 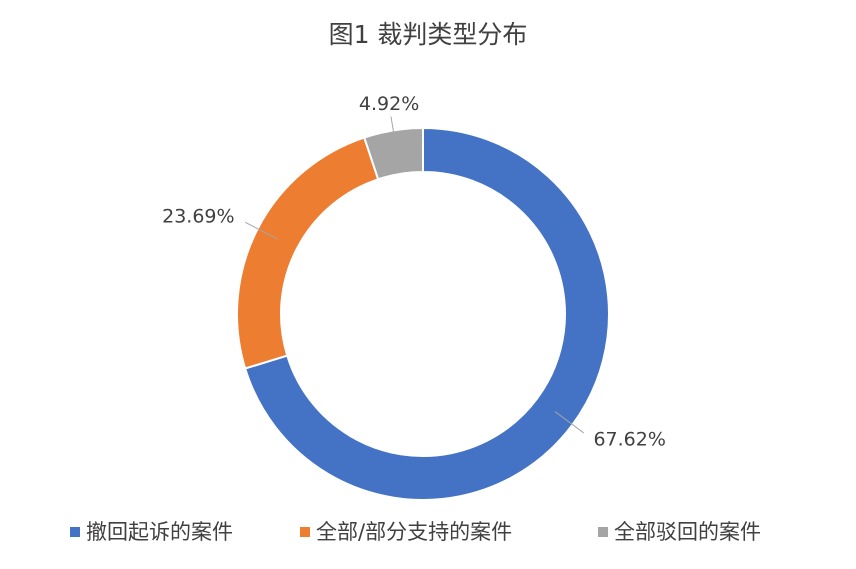 What do you see at coordinates (687, 532) in the screenshot?
I see `legend-label: 全部驳回的案件` at bounding box center [687, 532].